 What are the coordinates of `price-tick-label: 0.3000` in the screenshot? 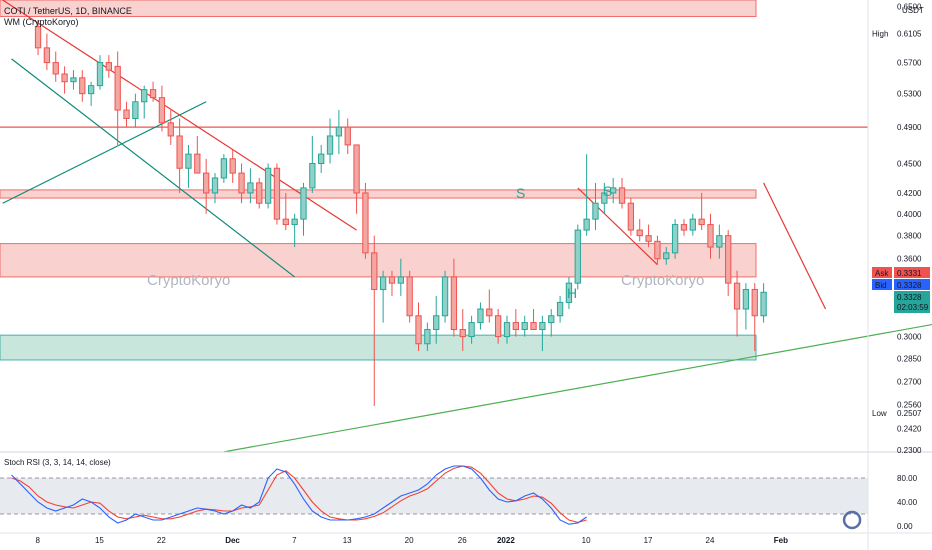 It's located at (909, 337).